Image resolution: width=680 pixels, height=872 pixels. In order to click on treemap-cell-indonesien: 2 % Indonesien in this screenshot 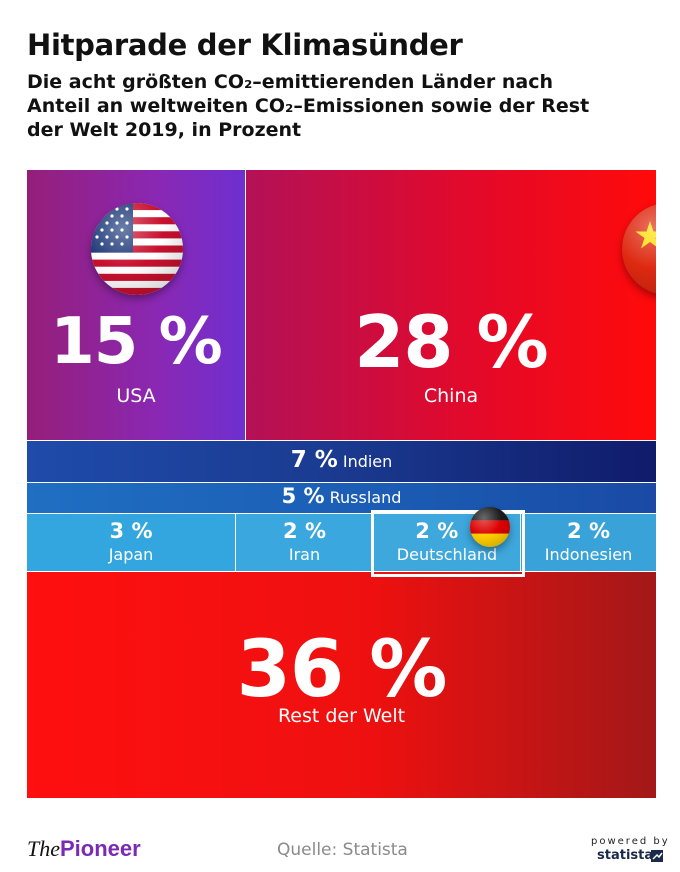, I will do `click(588, 542)`.